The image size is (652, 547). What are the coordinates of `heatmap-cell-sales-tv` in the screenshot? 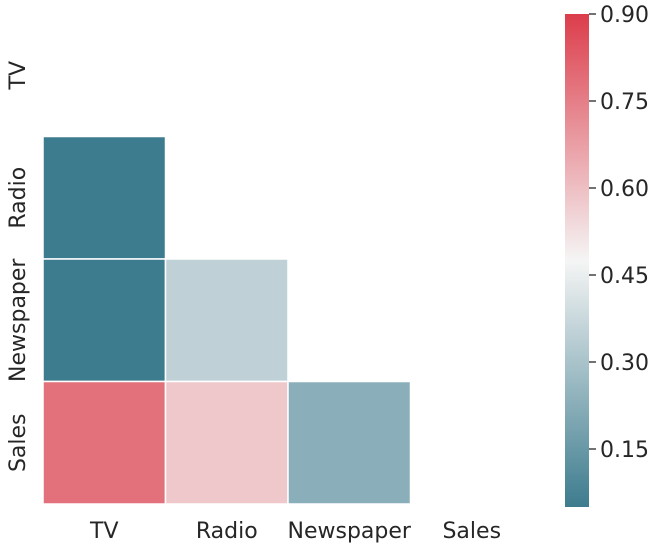 It's located at (104, 442).